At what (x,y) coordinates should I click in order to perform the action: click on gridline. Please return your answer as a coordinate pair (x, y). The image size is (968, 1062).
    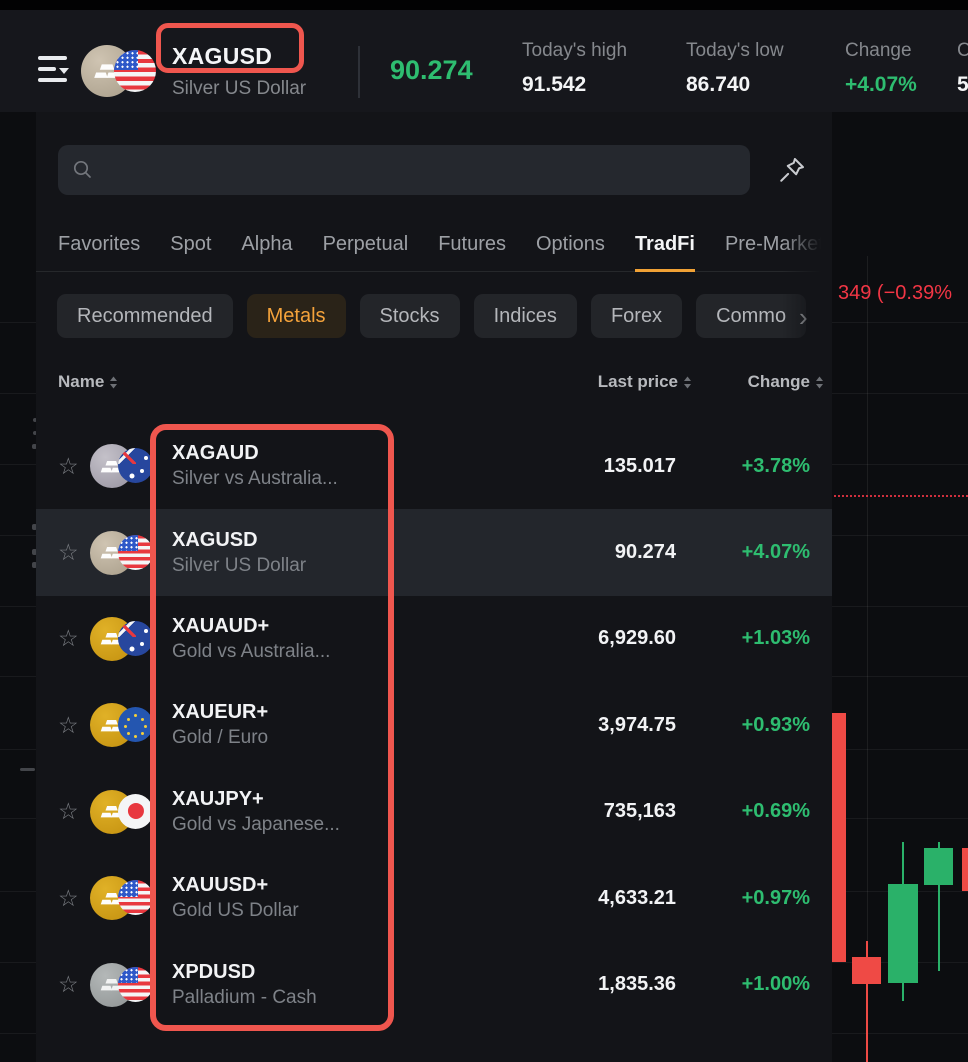
    Looking at the image, I should click on (867, 659).